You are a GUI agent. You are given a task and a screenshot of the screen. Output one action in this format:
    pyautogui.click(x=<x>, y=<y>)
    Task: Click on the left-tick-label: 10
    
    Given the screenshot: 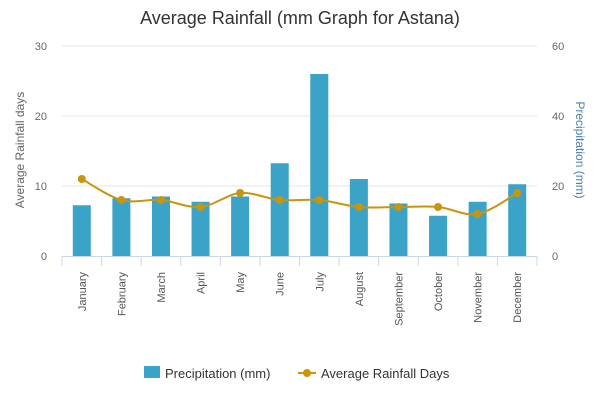 What is the action you would take?
    pyautogui.click(x=41, y=187)
    